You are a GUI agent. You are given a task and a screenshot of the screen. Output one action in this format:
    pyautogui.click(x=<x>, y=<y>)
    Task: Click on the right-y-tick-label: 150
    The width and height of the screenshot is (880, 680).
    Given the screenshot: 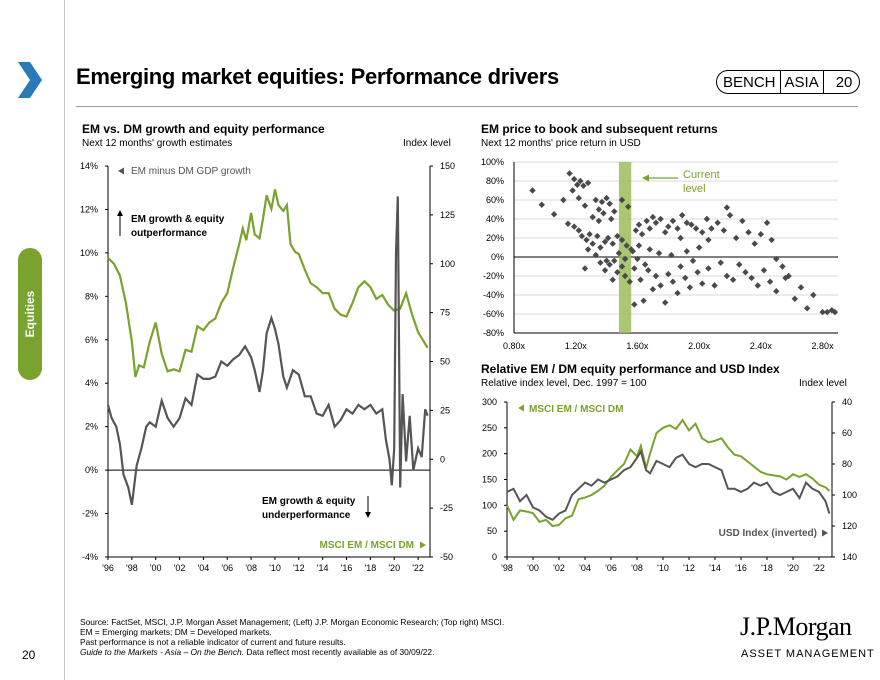 What is the action you would take?
    pyautogui.click(x=447, y=166)
    